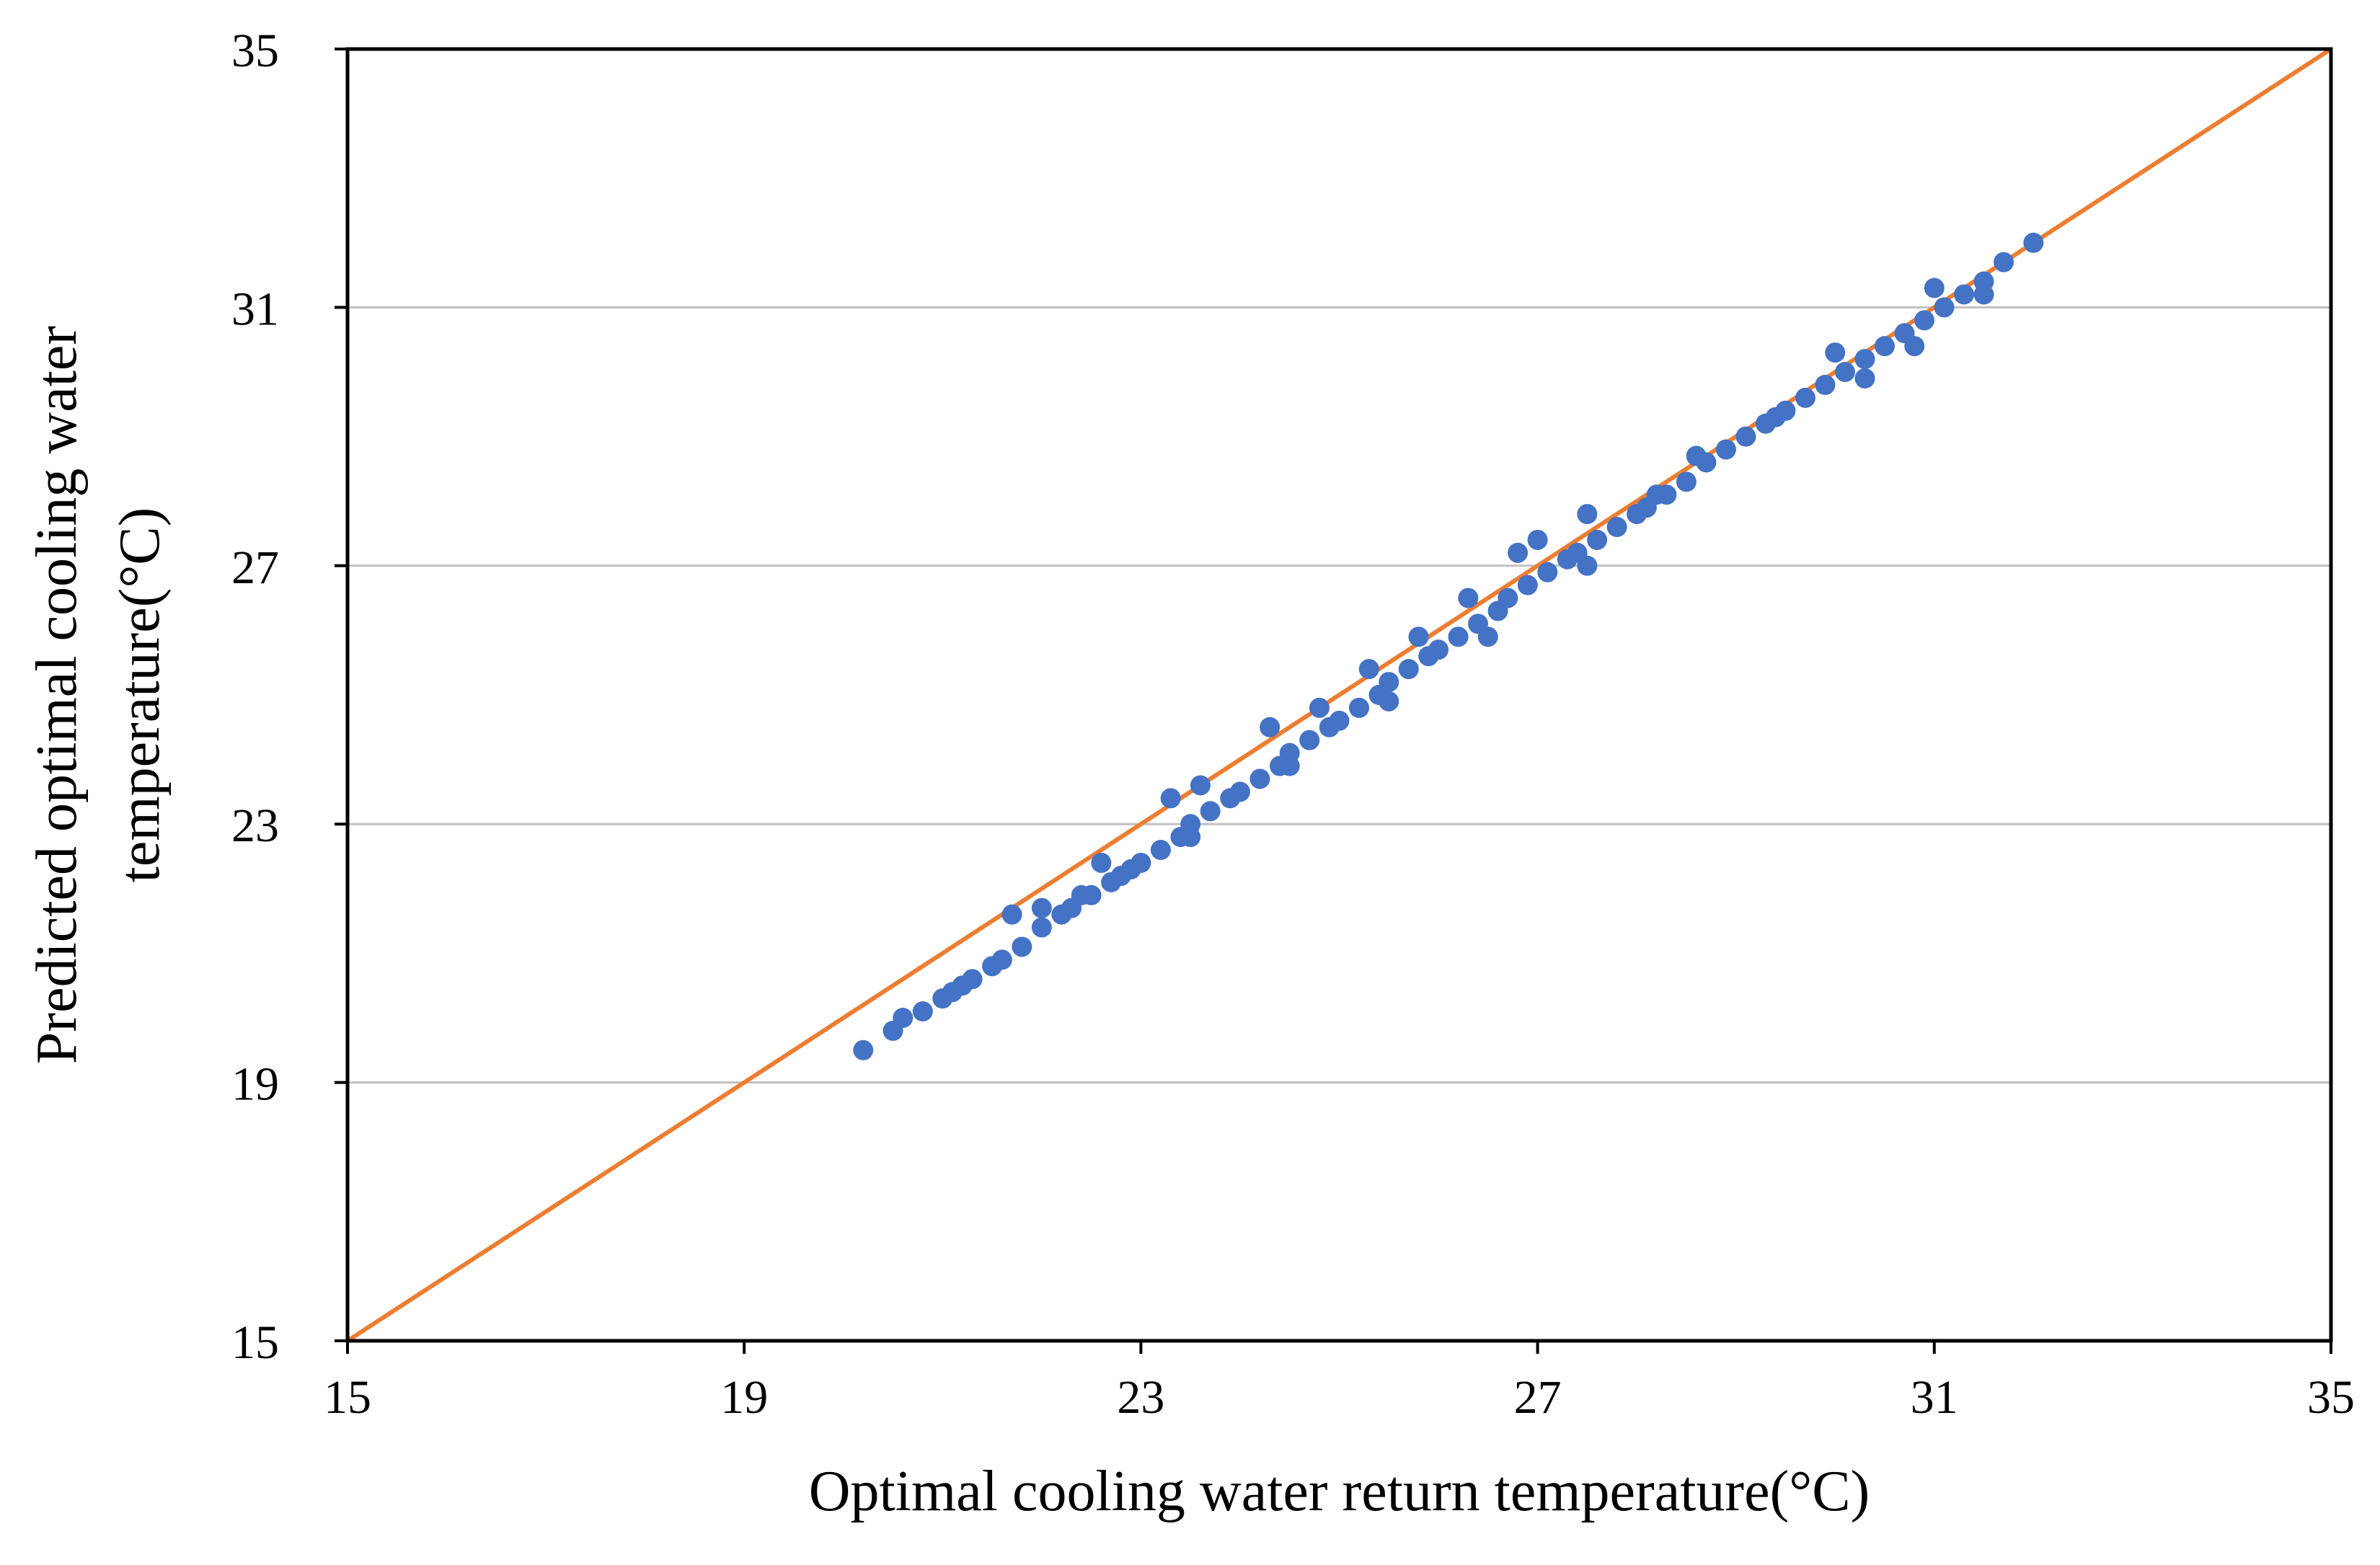 This screenshot has width=2380, height=1565. What do you see at coordinates (140, 695) in the screenshot?
I see `y-axis-title-line-2: temperature(°C)` at bounding box center [140, 695].